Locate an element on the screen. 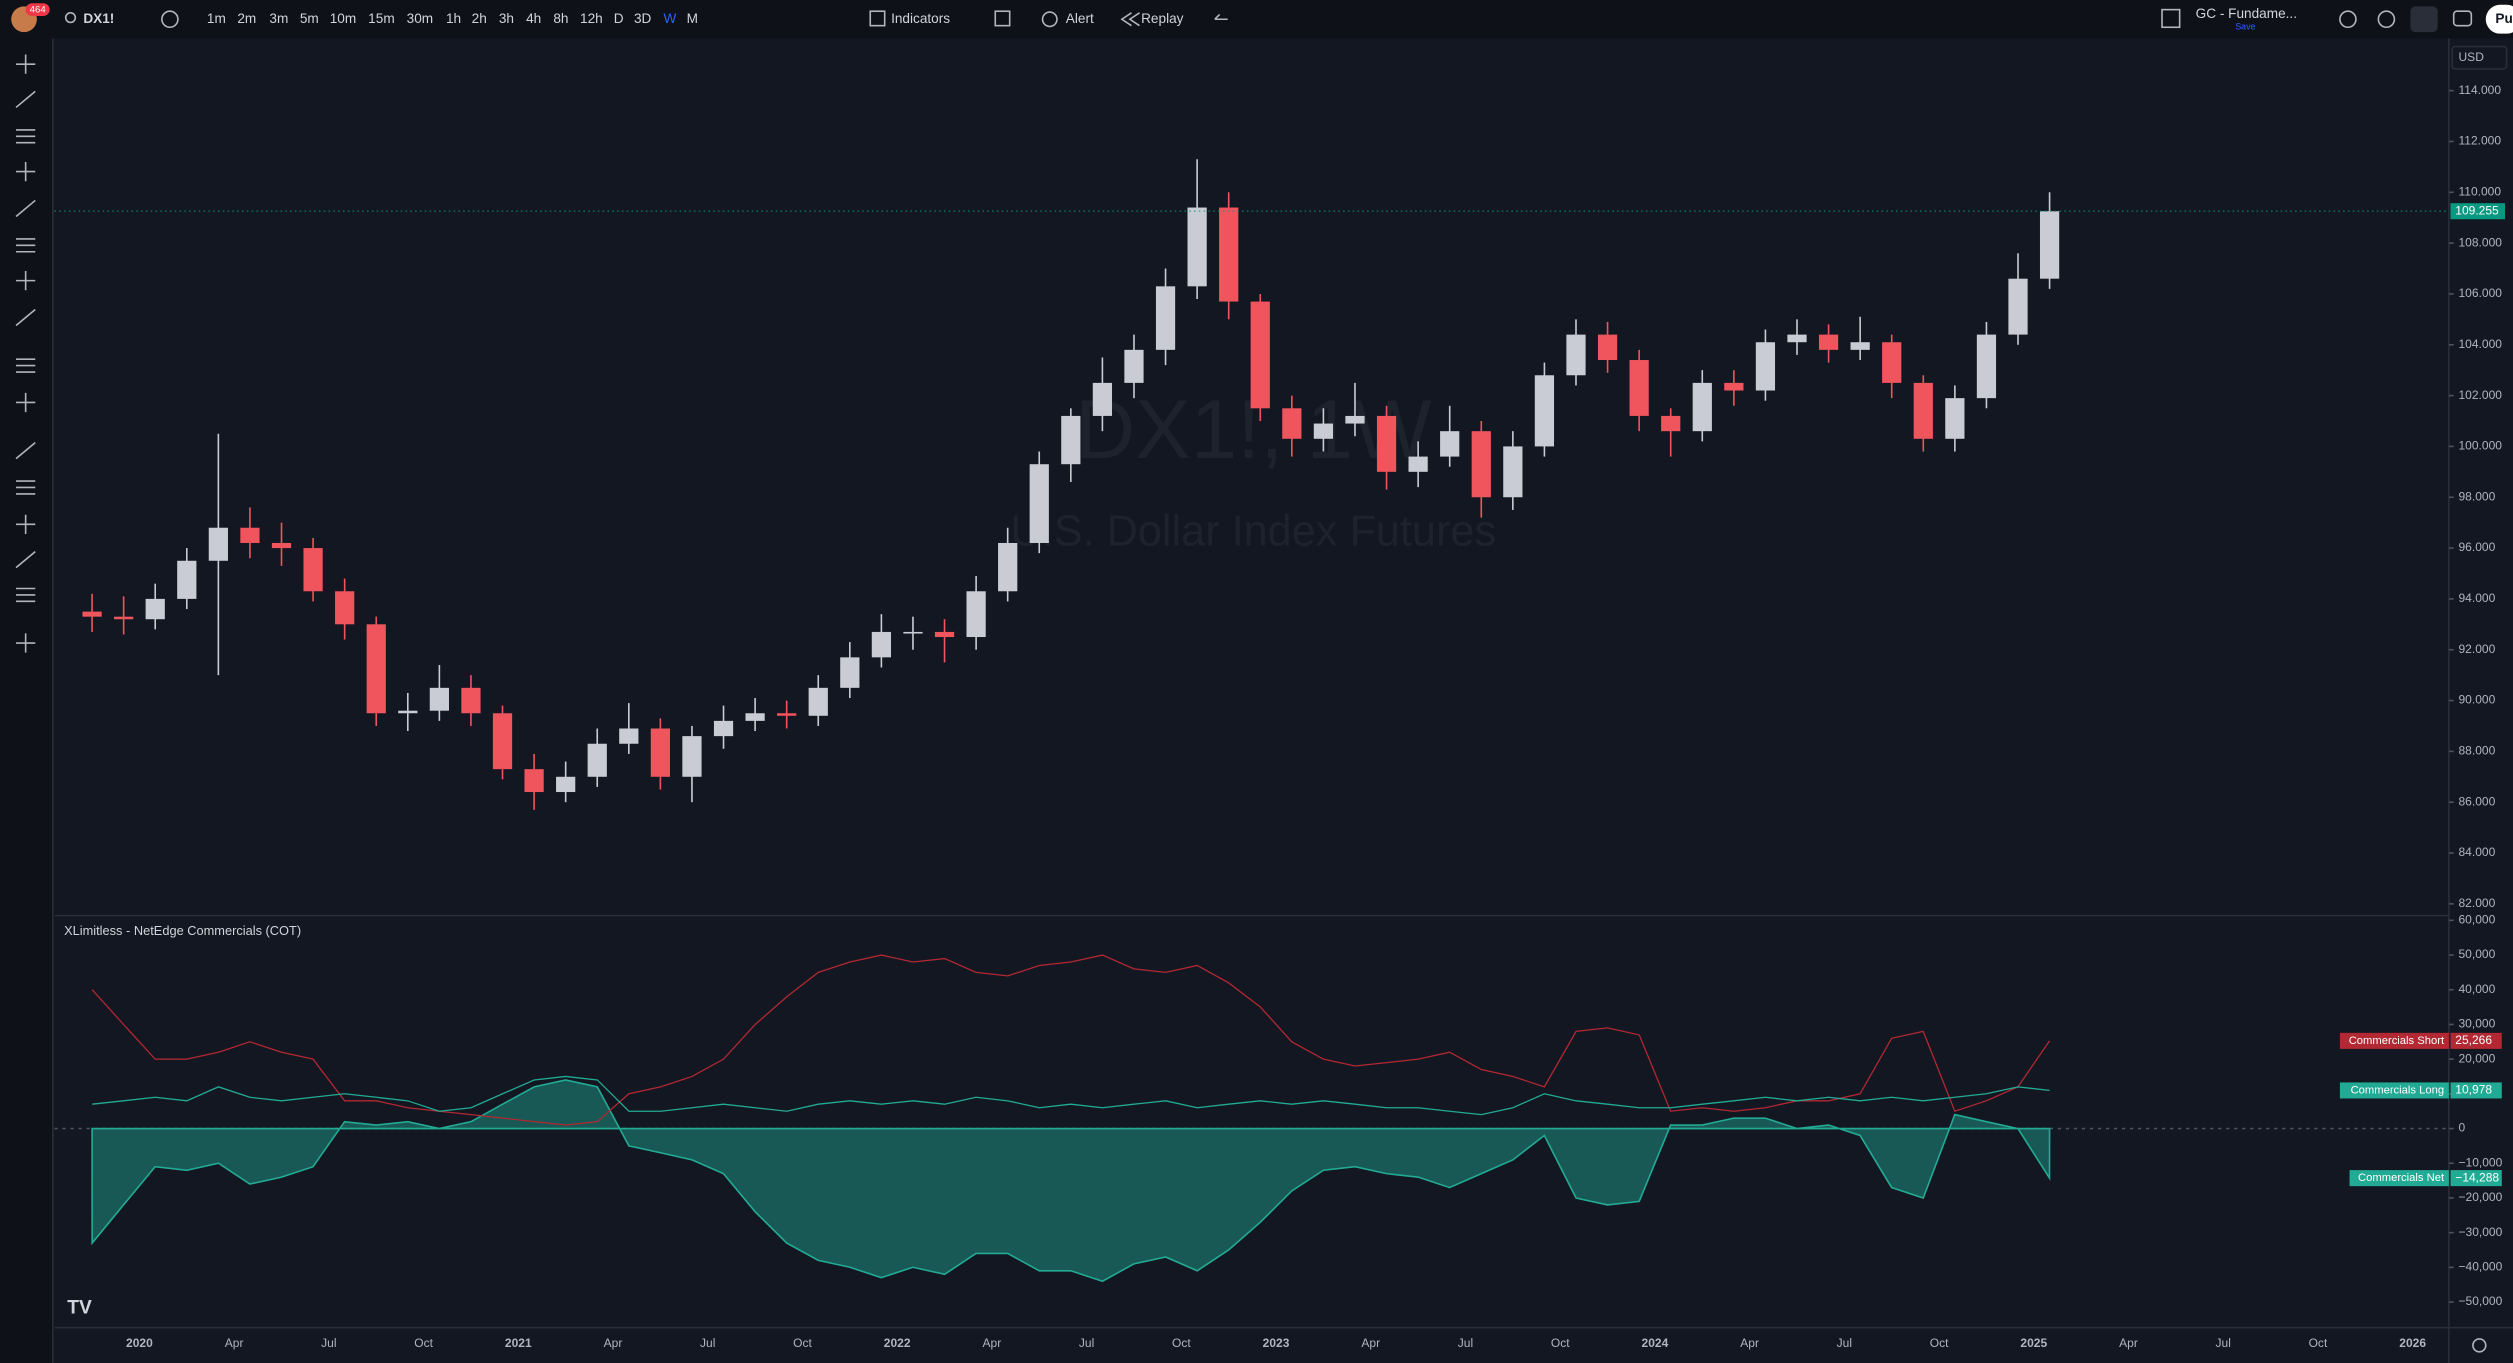 The height and width of the screenshot is (1363, 2513). y-tick-label: 110.000 is located at coordinates (2480, 191).